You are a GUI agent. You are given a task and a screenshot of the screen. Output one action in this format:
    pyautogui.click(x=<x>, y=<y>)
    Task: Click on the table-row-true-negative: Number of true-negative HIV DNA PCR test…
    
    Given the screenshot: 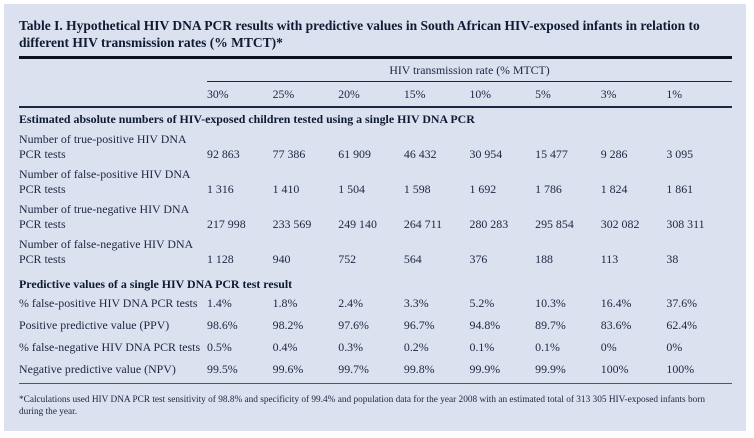 What is the action you would take?
    pyautogui.click(x=375, y=217)
    